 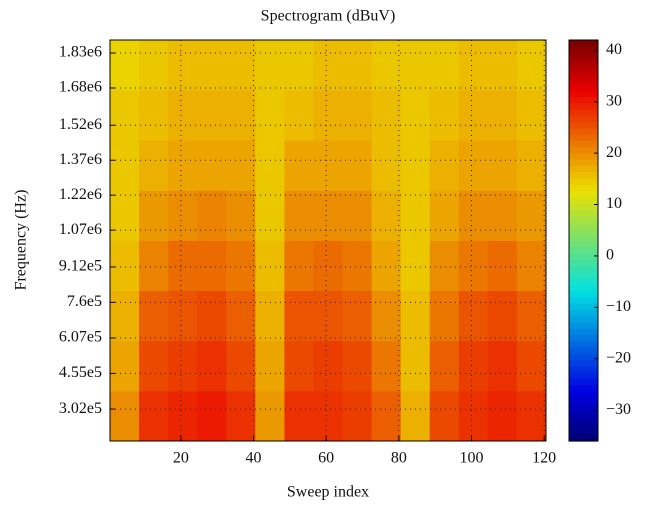 What do you see at coordinates (80, 159) in the screenshot?
I see `y-tick-label: 1.37e6` at bounding box center [80, 159].